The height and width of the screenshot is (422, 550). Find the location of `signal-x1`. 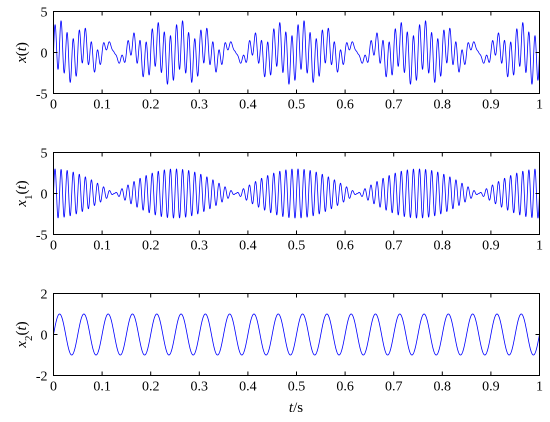

signal-x1 is located at coordinates (296, 193).